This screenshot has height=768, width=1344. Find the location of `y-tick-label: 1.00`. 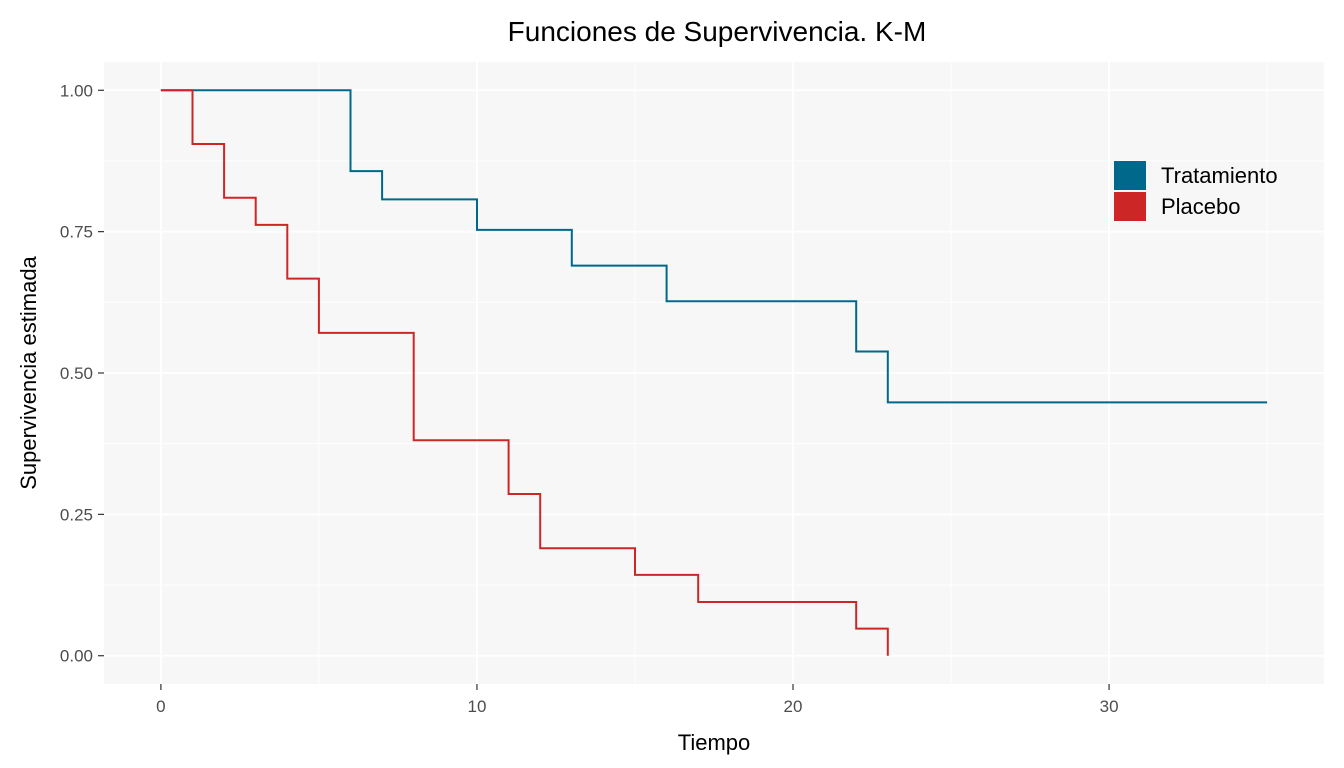

y-tick-label: 1.00 is located at coordinates (76, 90).